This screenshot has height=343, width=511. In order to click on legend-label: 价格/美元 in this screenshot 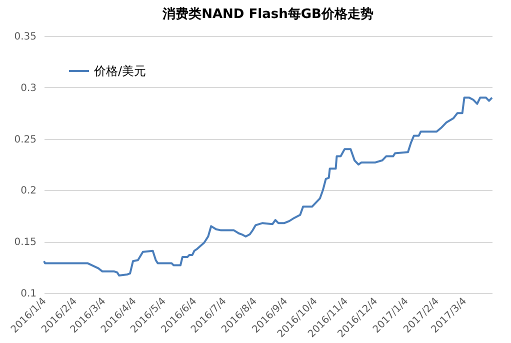, I will do `click(119, 71)`.